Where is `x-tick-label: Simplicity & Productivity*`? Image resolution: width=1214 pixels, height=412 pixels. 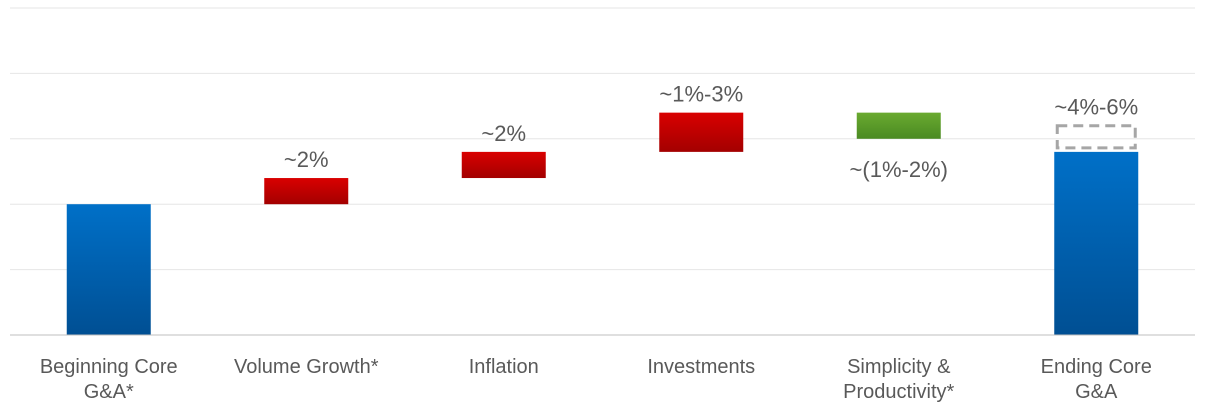 x-tick-label: Simplicity & Productivity* is located at coordinates (898, 379).